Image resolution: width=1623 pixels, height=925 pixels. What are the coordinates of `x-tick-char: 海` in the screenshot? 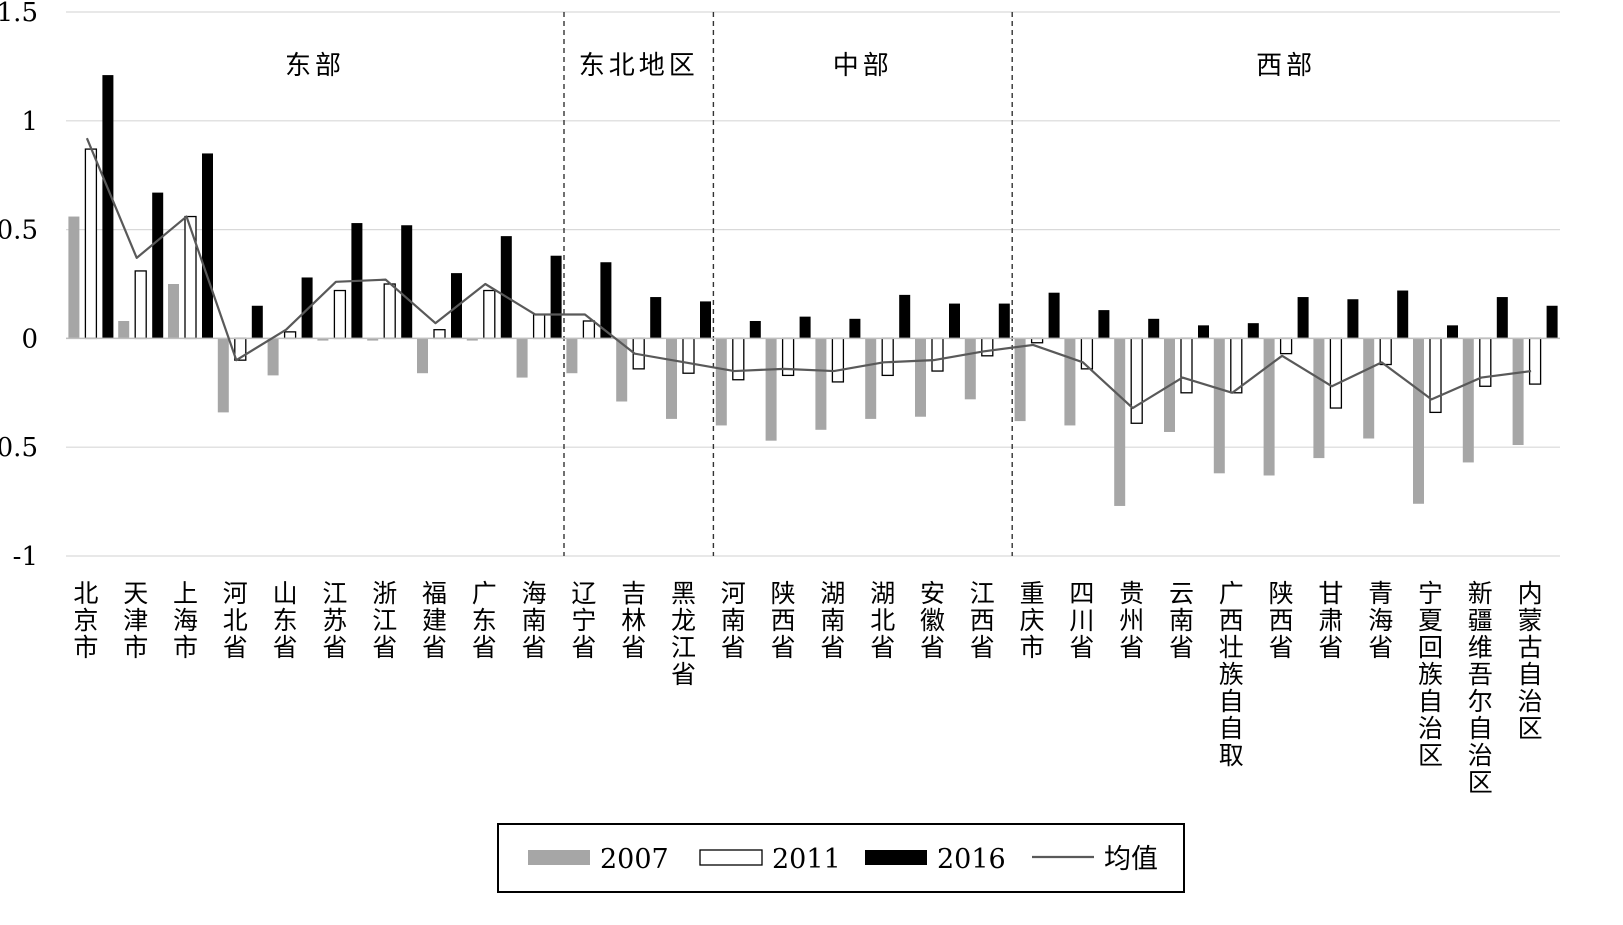 It's located at (1380, 620).